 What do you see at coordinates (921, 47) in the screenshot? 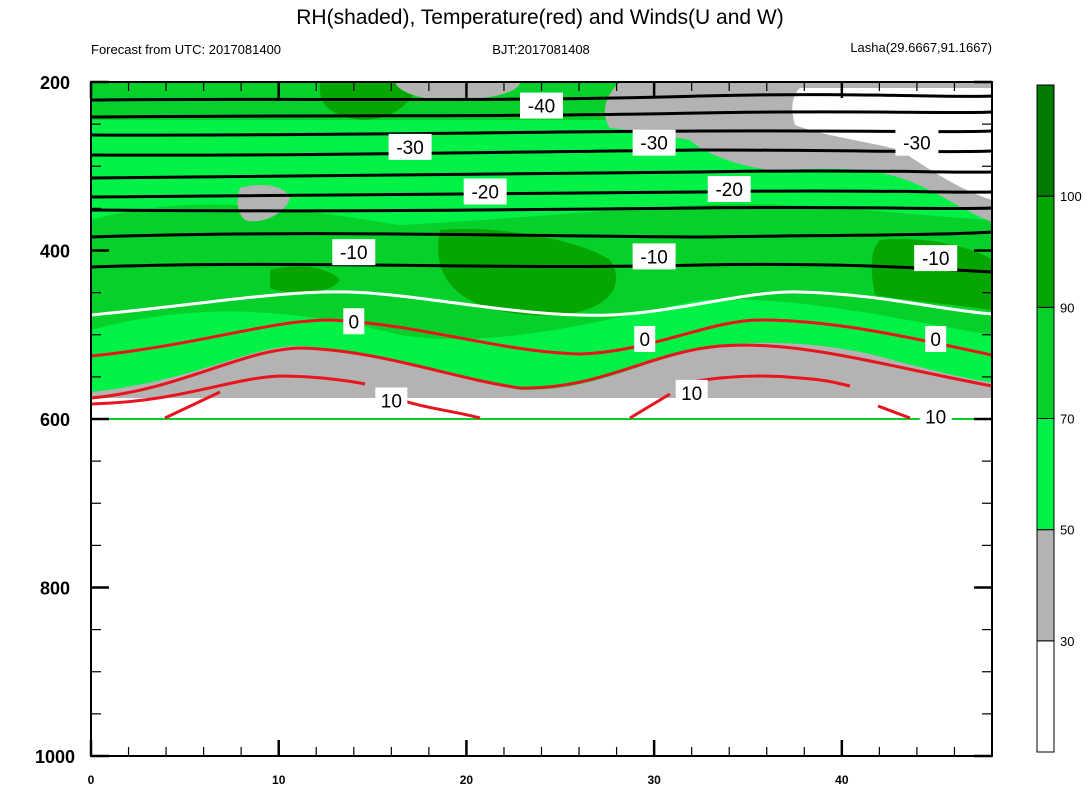
I see `station-subtitle: Lasha(29.6667,91.1667)` at bounding box center [921, 47].